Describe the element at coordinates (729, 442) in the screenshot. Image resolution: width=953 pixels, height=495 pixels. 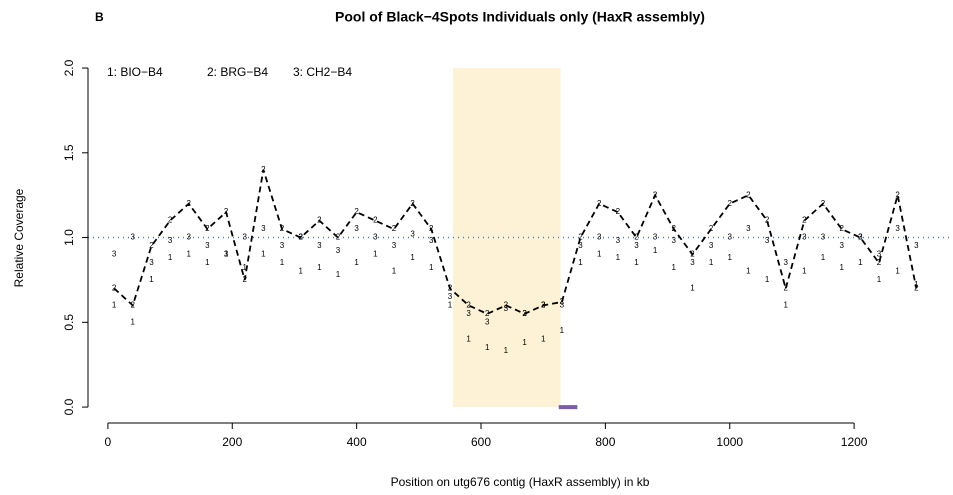
I see `x-tick-label: 1000` at that location.